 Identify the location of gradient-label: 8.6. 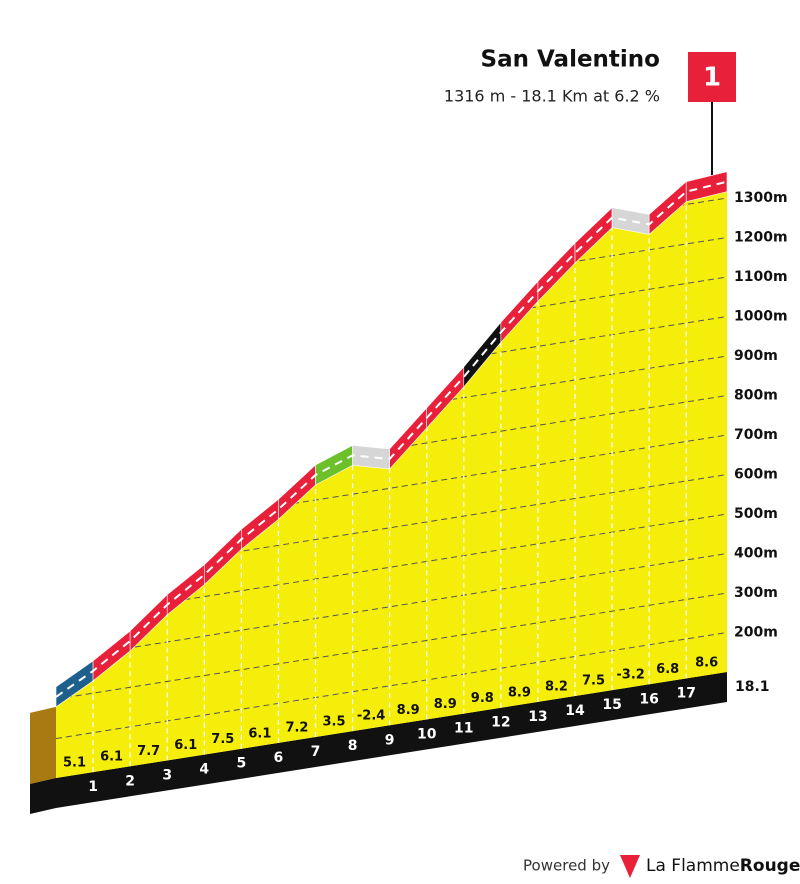
(706, 663).